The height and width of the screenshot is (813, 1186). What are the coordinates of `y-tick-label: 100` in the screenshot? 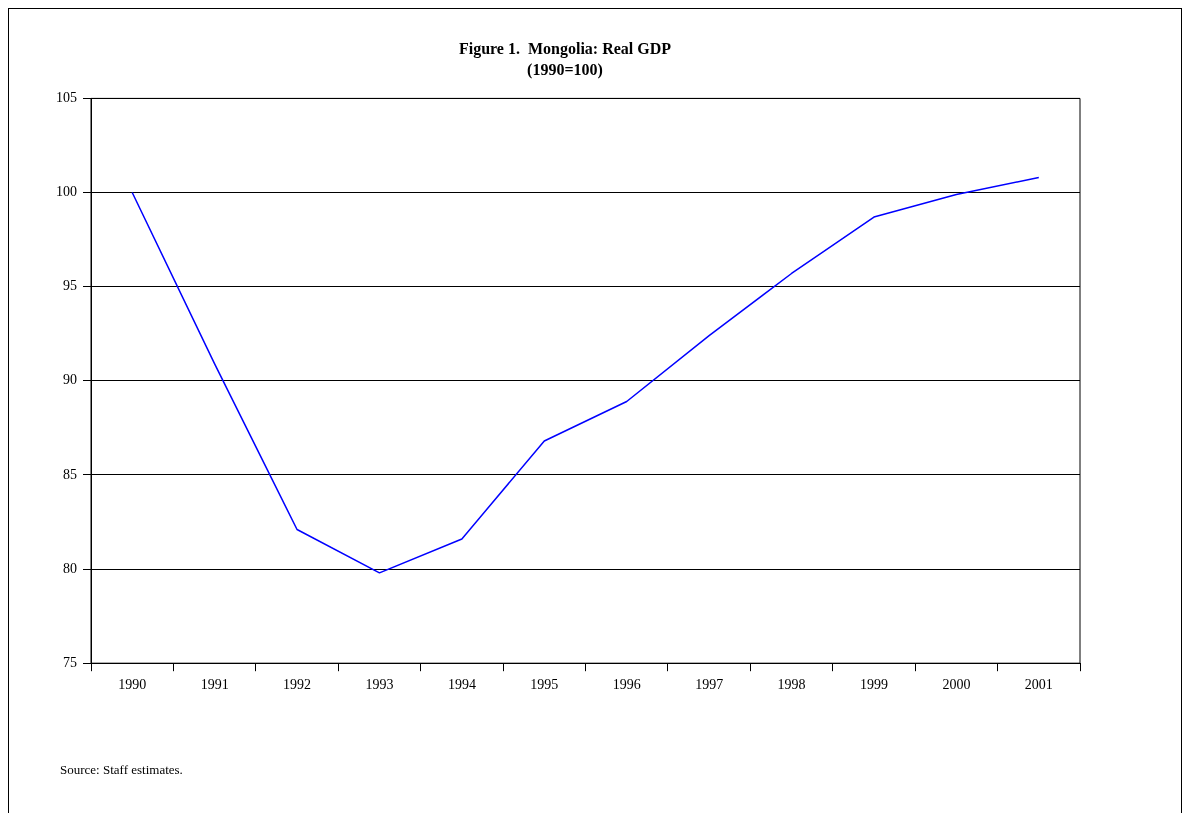 It's located at (66, 192).